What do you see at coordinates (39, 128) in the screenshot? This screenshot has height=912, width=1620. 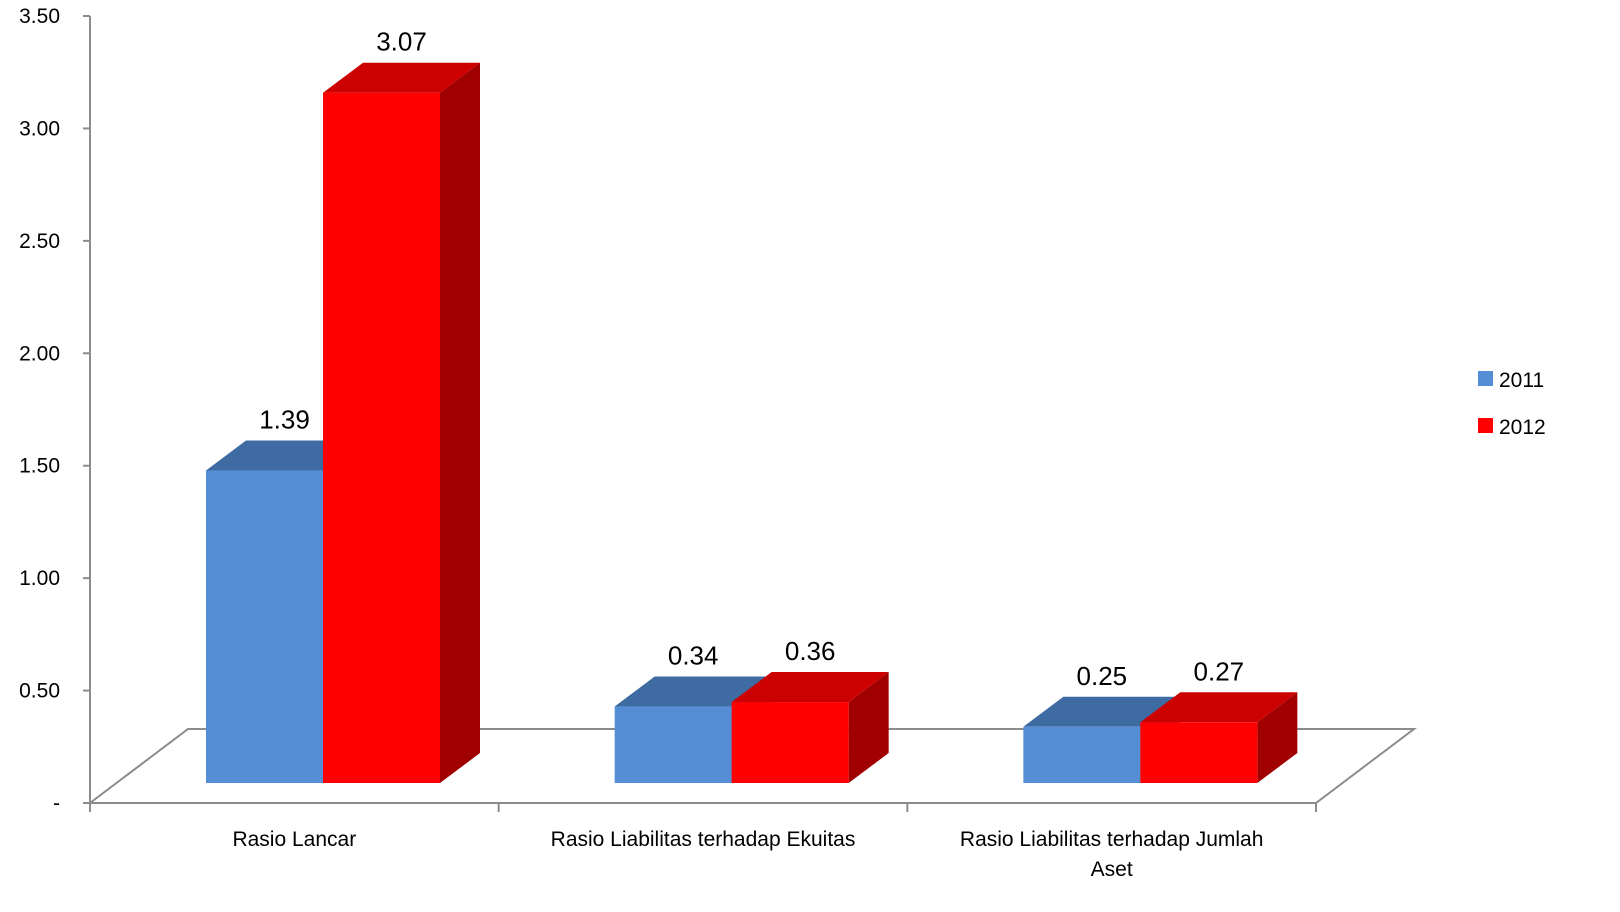 I see `y-tick-label: 3.00` at bounding box center [39, 128].